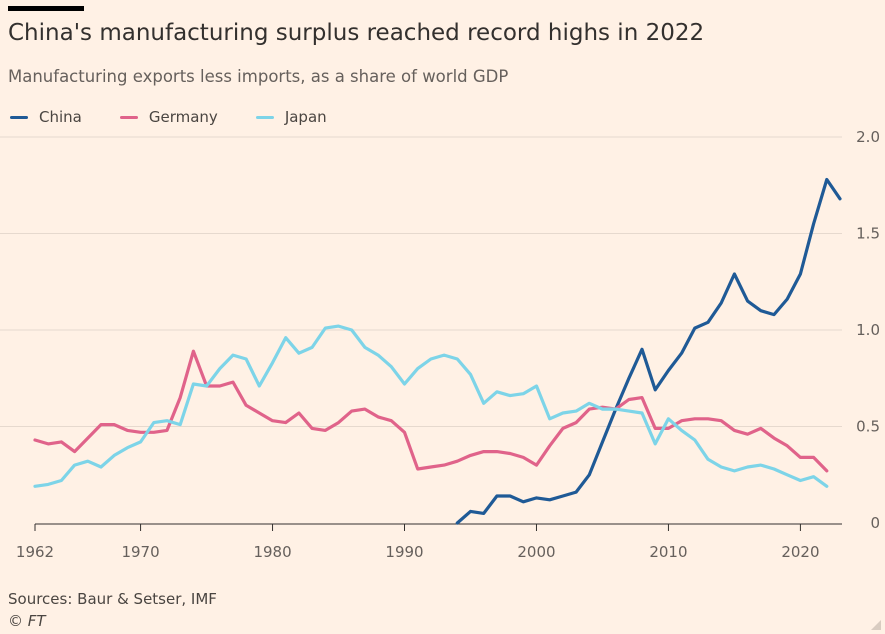 The image size is (885, 634). What do you see at coordinates (800, 552) in the screenshot?
I see `x-tick-label: 2020` at bounding box center [800, 552].